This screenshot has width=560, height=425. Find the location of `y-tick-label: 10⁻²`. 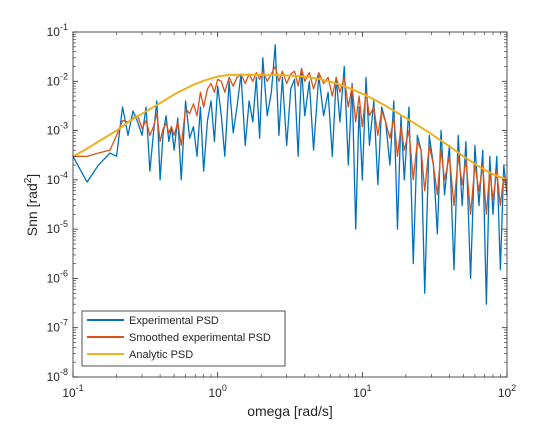

y-tick-label: 10⁻² is located at coordinates (57, 79).